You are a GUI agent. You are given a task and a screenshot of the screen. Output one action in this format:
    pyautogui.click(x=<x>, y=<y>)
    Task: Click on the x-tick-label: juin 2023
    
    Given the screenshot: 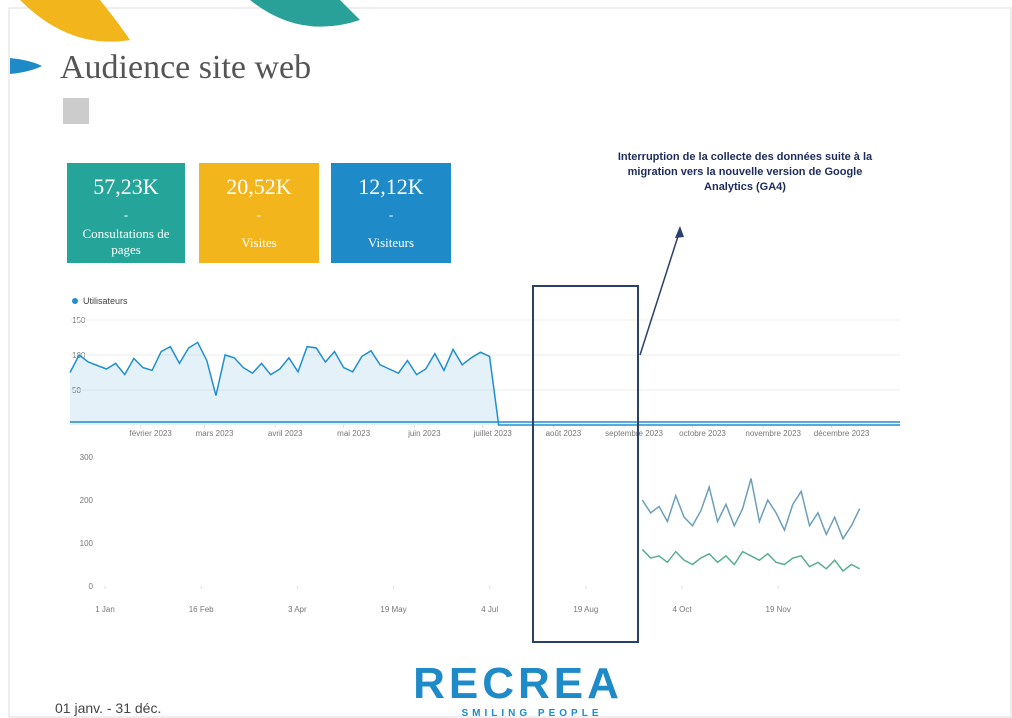 What is the action you would take?
    pyautogui.click(x=424, y=433)
    